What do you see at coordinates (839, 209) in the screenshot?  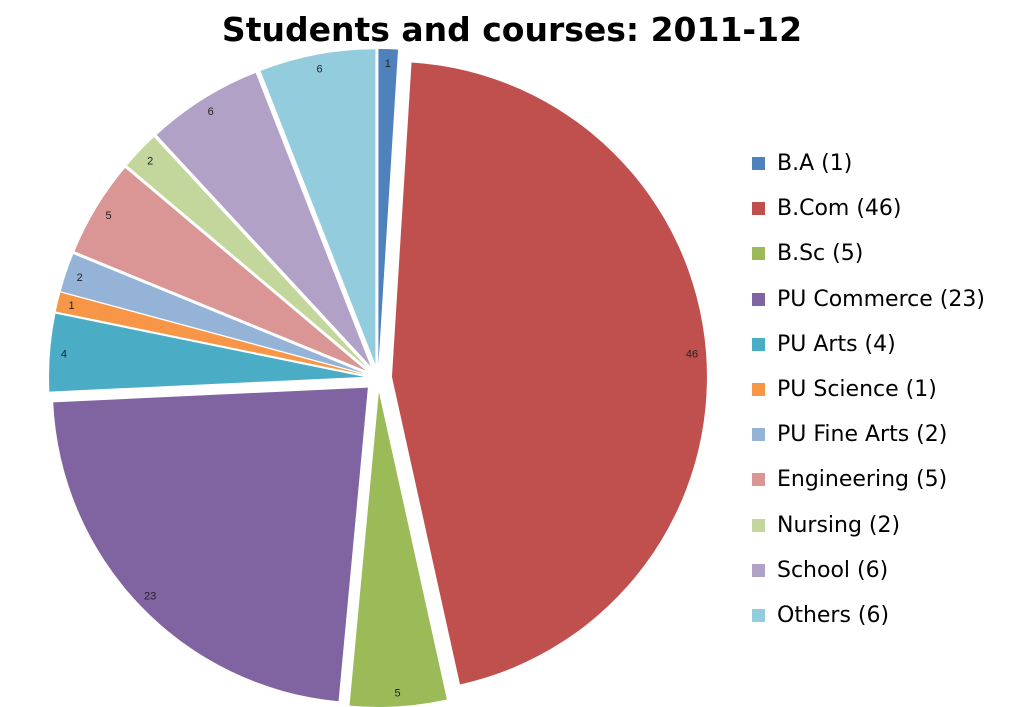 I see `legend-label: B.Com (46)` at bounding box center [839, 209].